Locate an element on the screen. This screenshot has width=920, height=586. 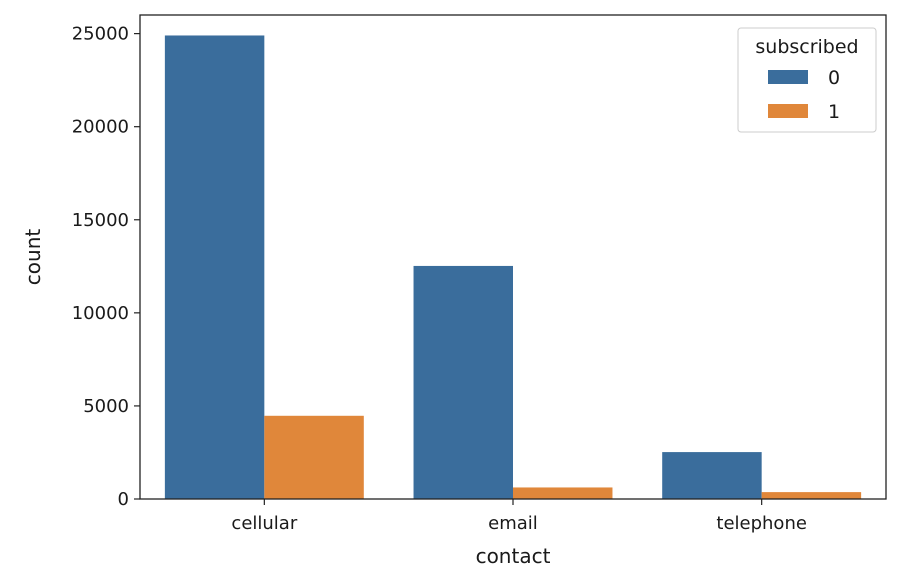
x-tick-label-telephone: telephone is located at coordinates (761, 523).